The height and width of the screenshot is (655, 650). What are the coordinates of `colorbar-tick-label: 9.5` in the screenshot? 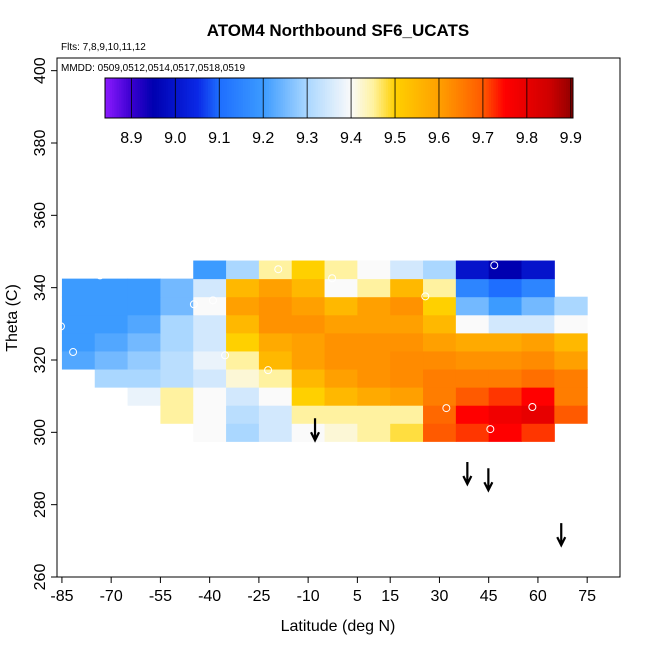 It's located at (395, 138).